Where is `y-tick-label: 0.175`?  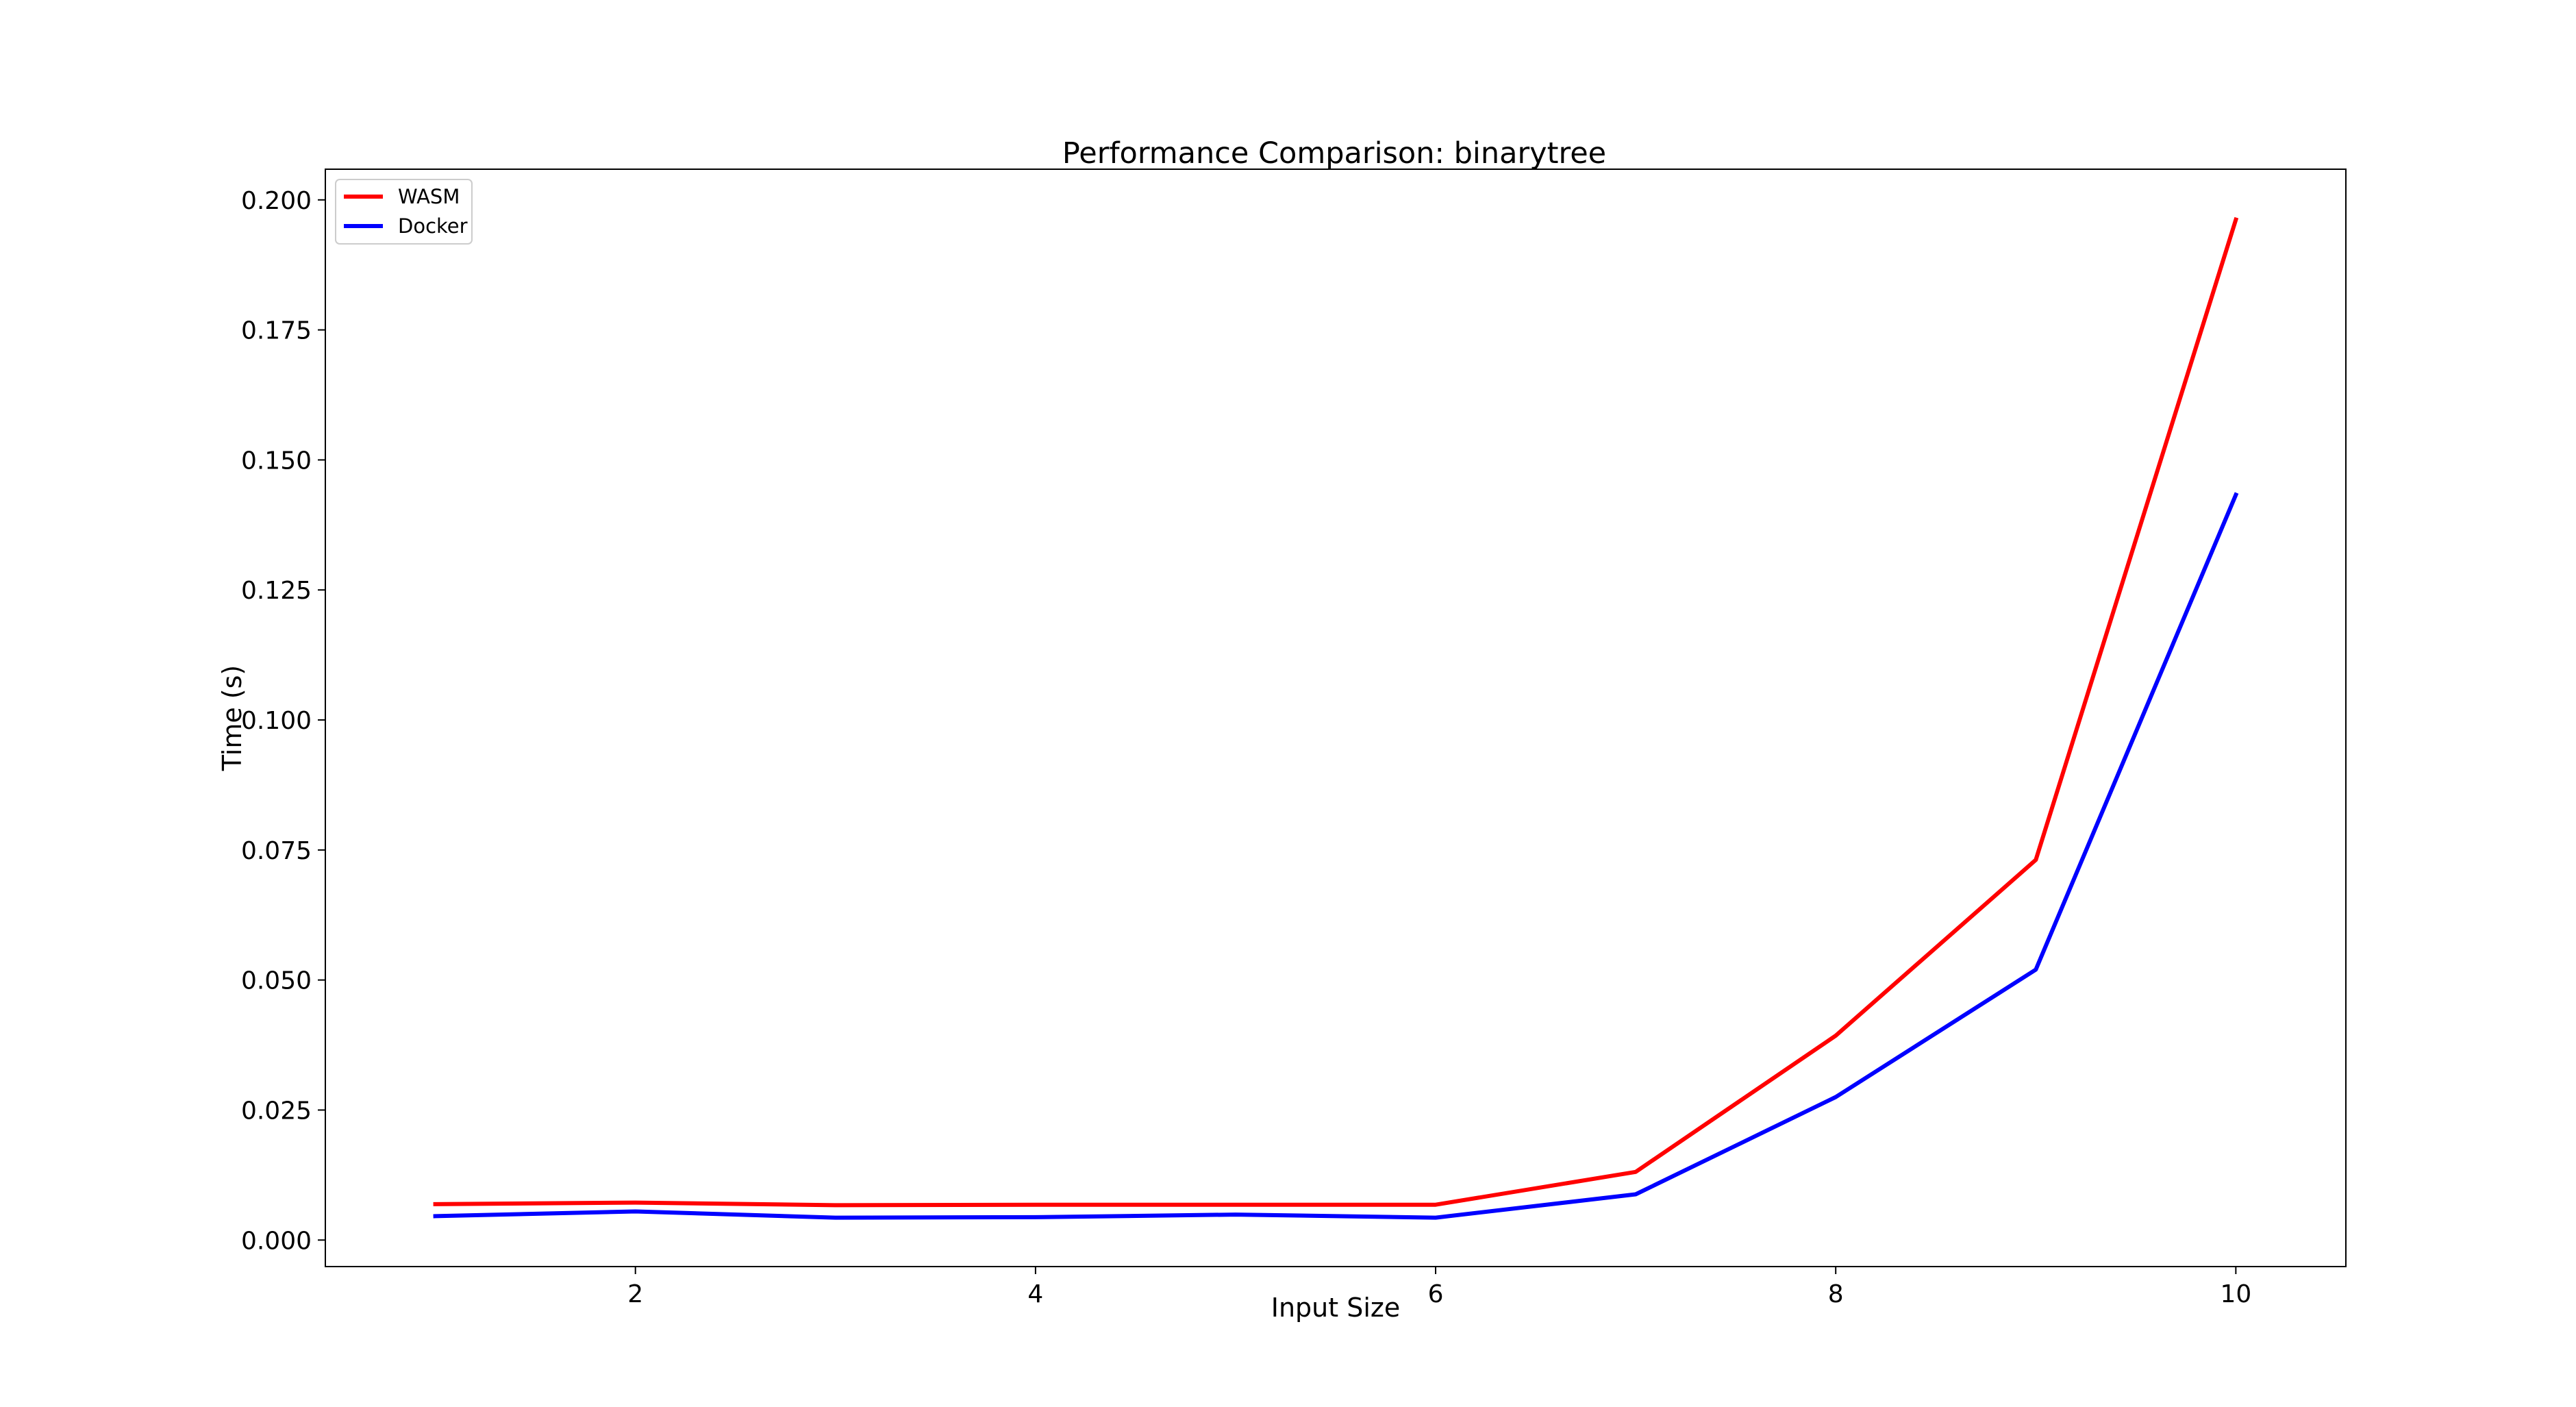
y-tick-label: 0.175 is located at coordinates (276, 331).